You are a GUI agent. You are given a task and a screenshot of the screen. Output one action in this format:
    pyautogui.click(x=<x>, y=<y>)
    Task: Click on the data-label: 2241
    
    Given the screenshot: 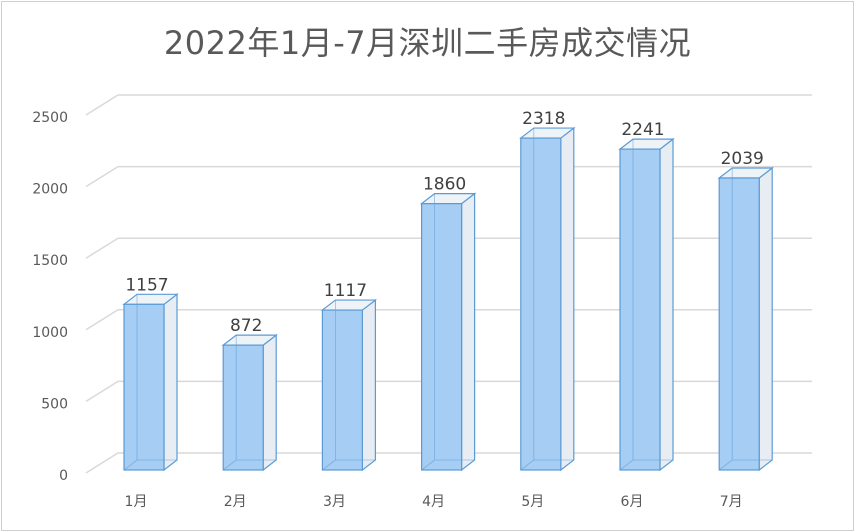 What is the action you would take?
    pyautogui.click(x=642, y=130)
    